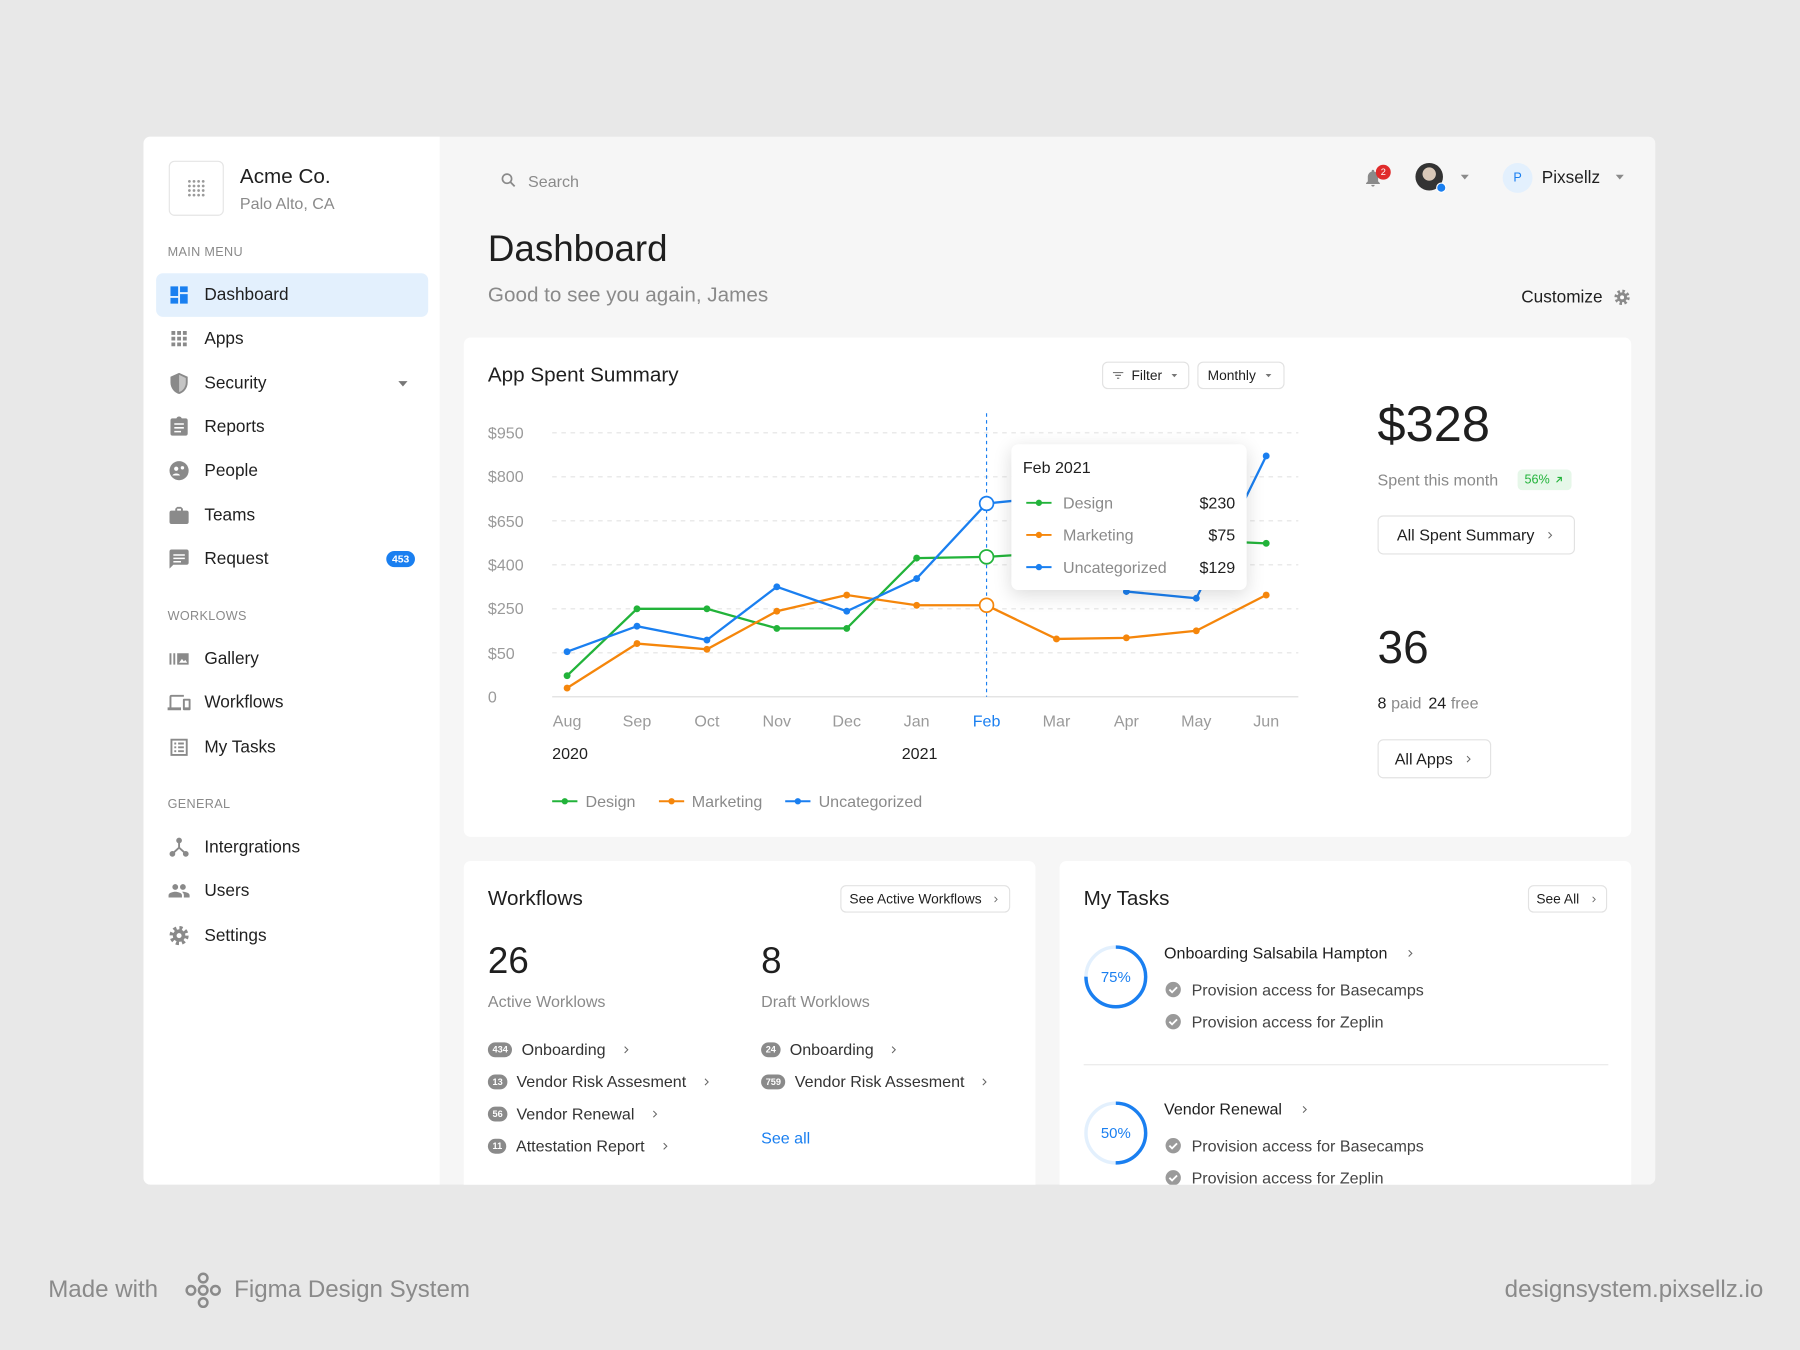  Describe the element at coordinates (235, 935) in the screenshot. I see `nav-label: Settings` at that location.